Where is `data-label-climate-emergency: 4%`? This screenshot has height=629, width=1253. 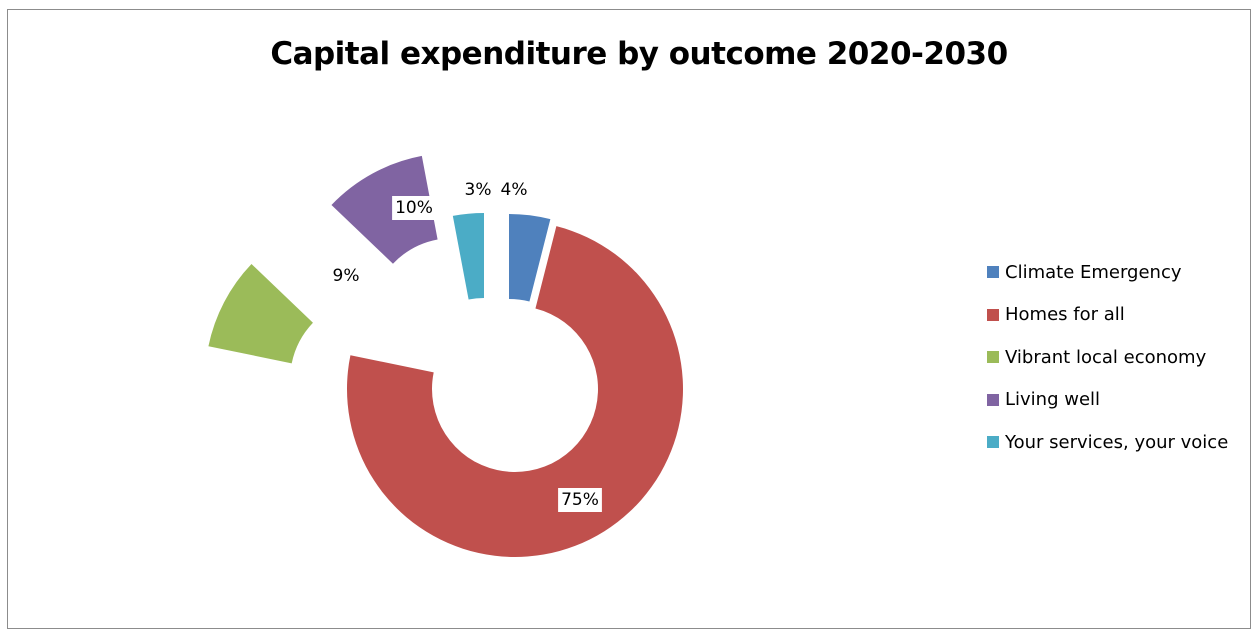 data-label-climate-emergency: 4% is located at coordinates (514, 190).